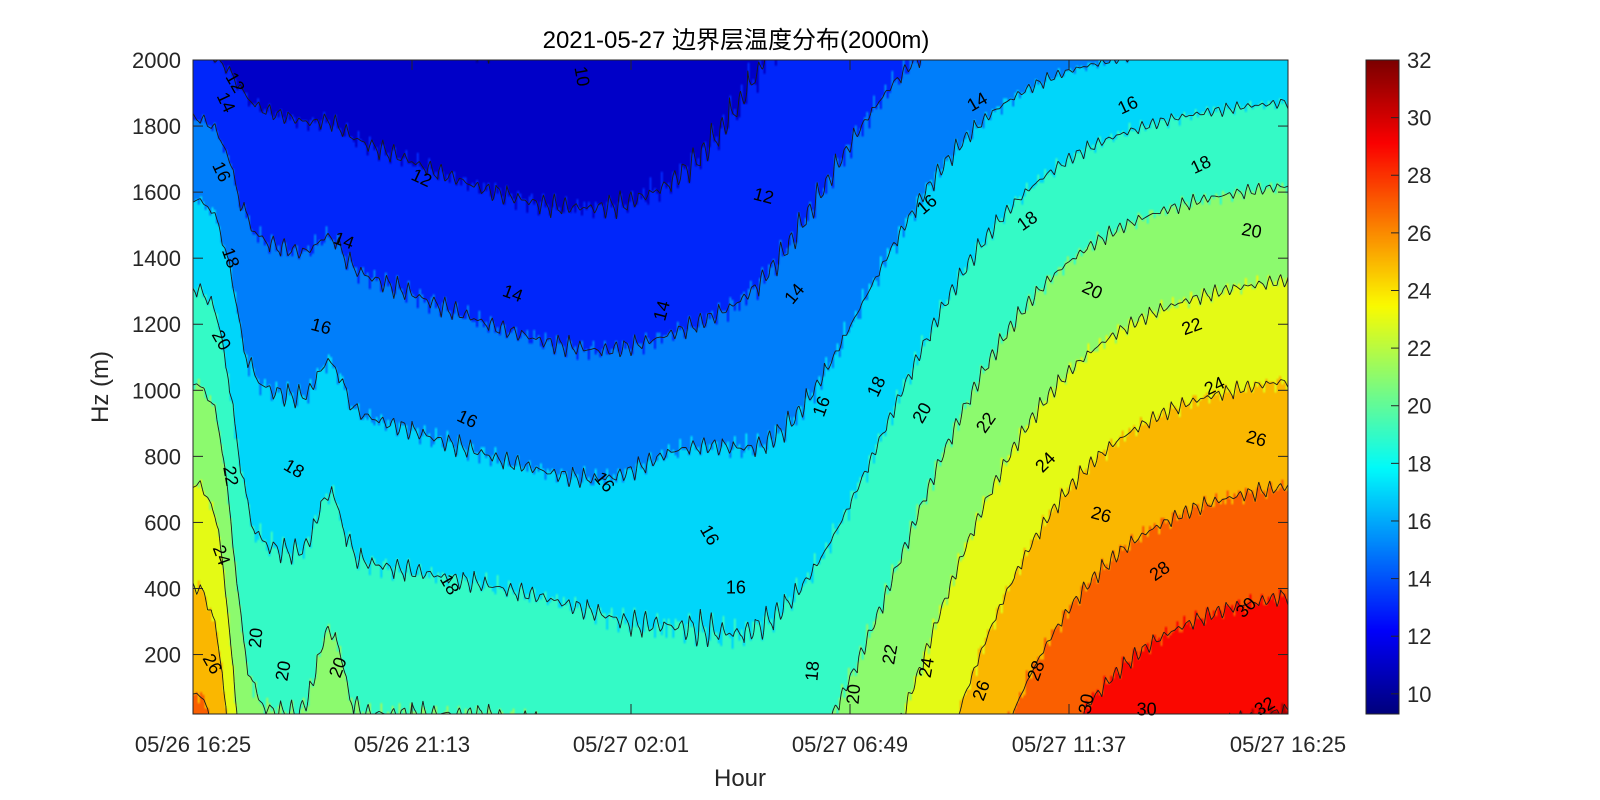 Image resolution: width=1600 pixels, height=800 pixels. I want to click on x-tick-label: 05/27 06:49, so click(850, 744).